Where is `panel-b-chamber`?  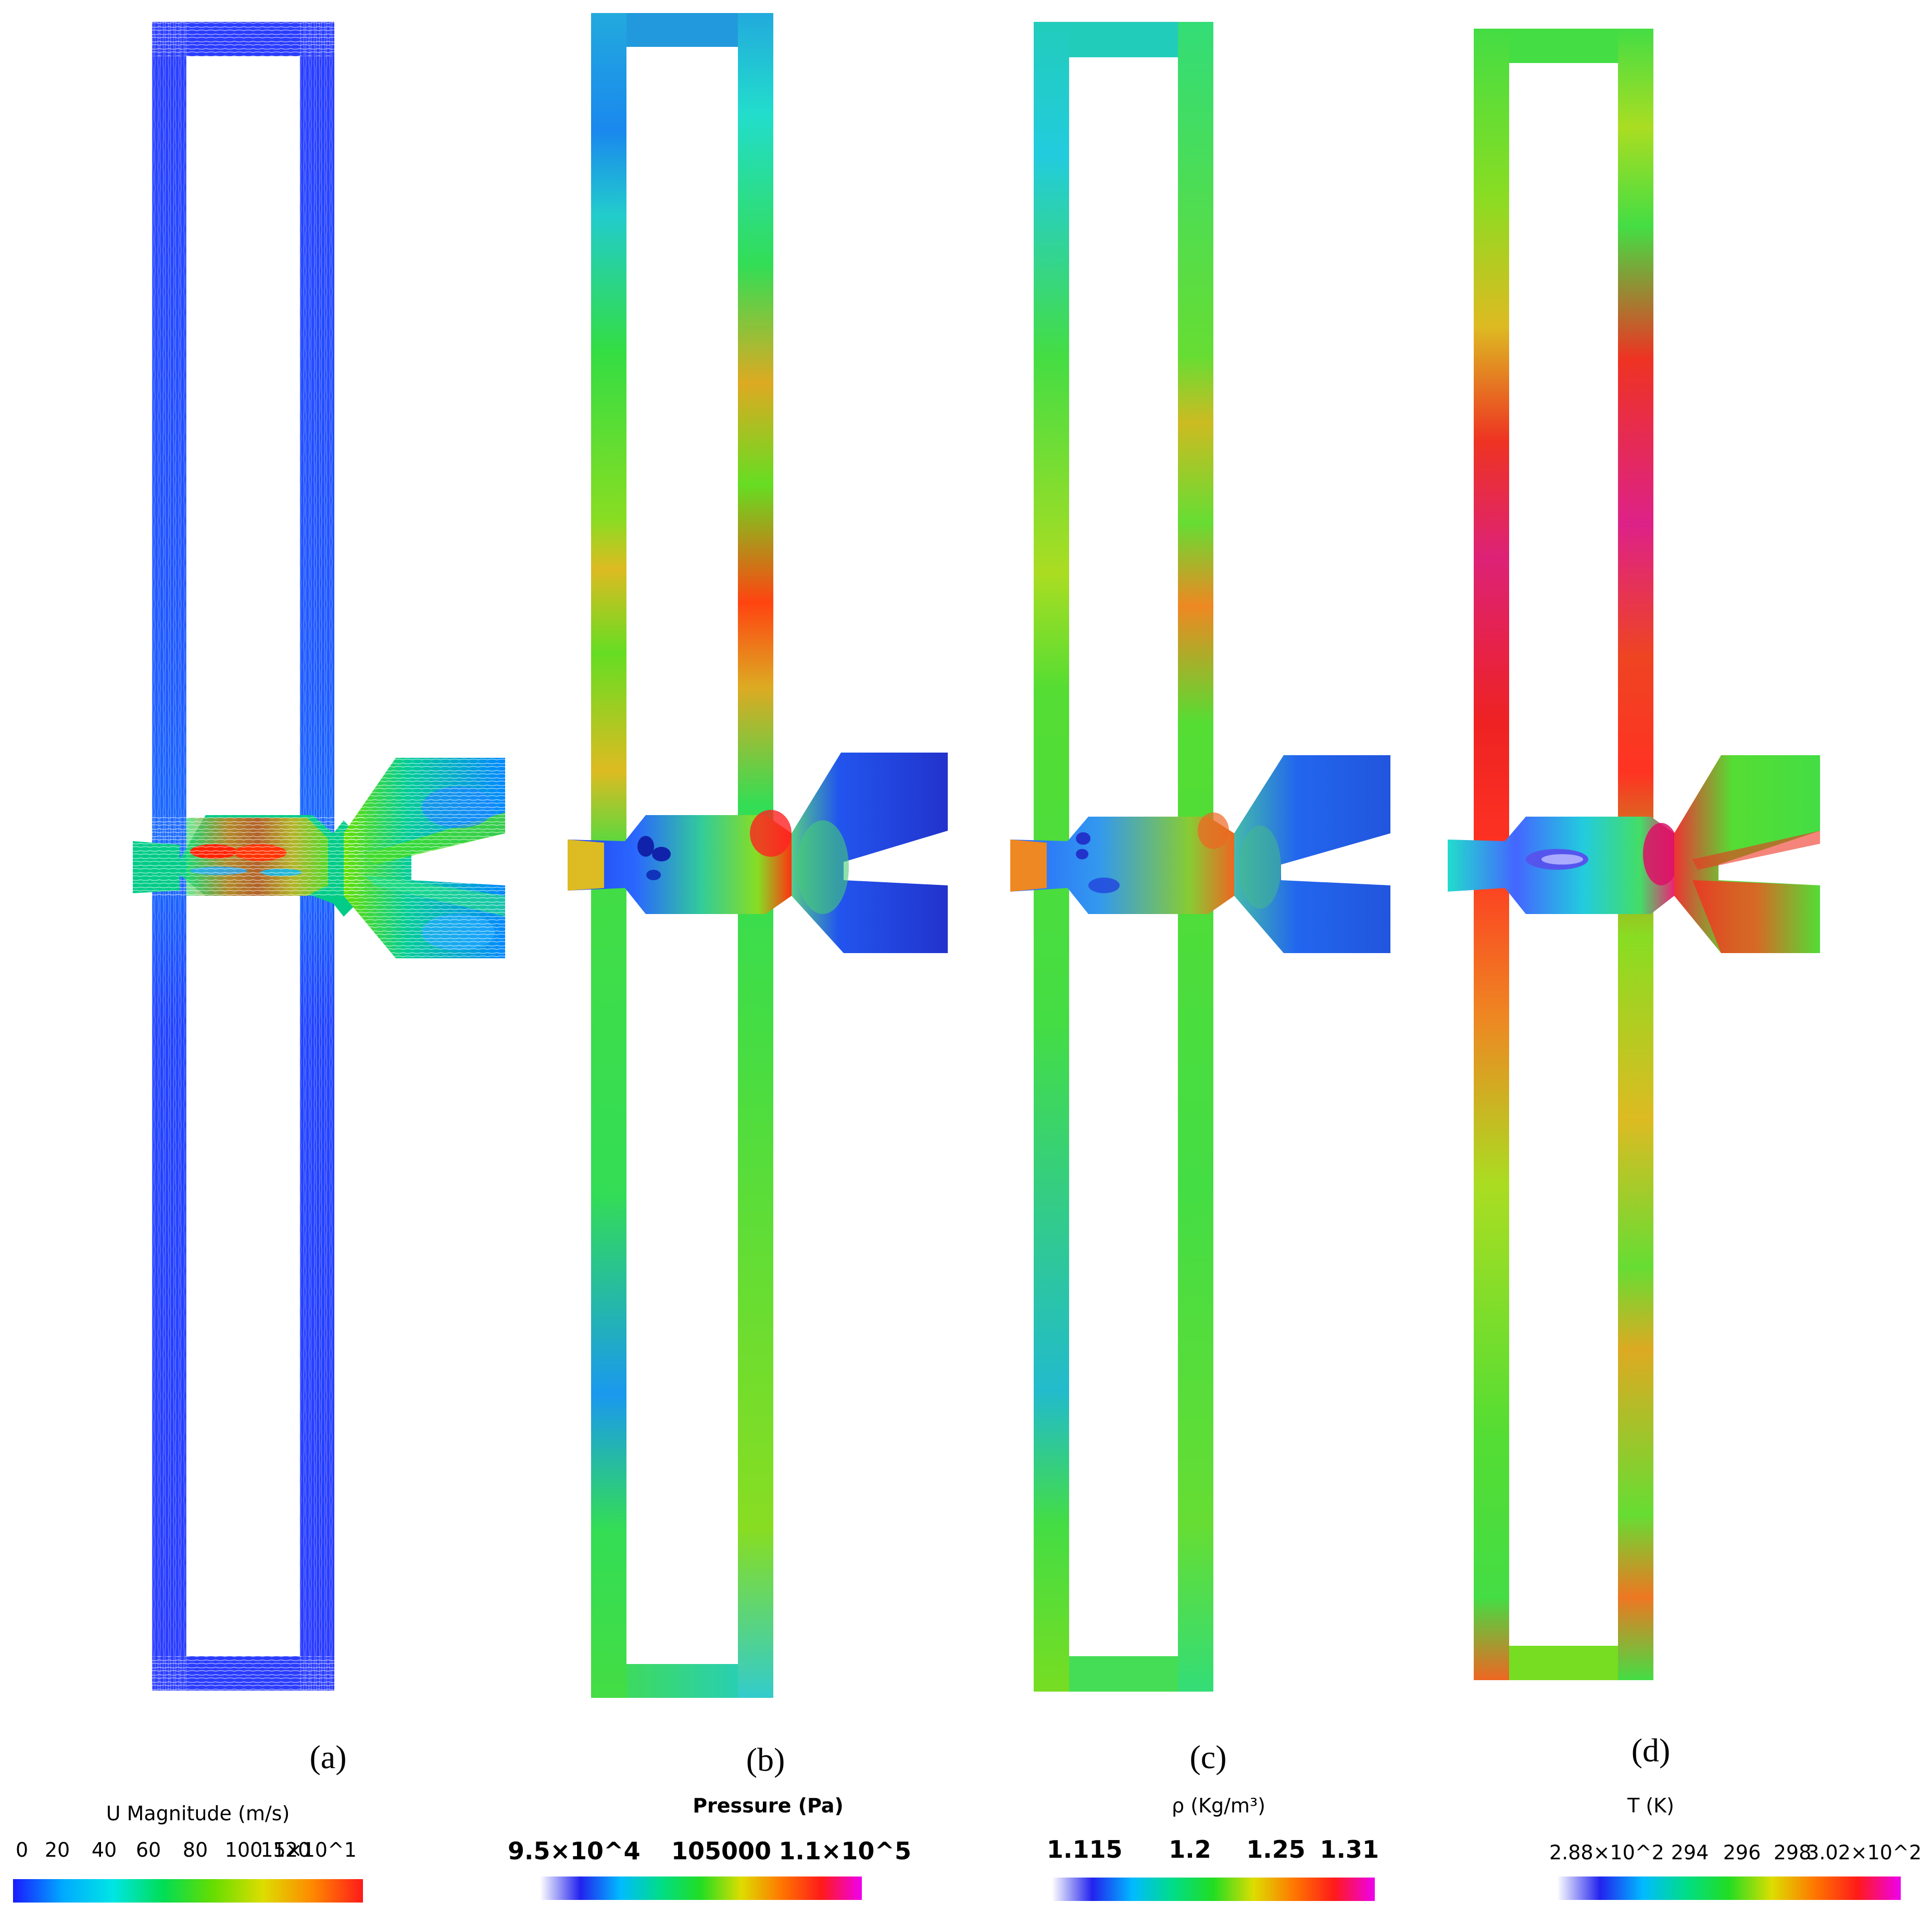
panel-b-chamber is located at coordinates (680, 864).